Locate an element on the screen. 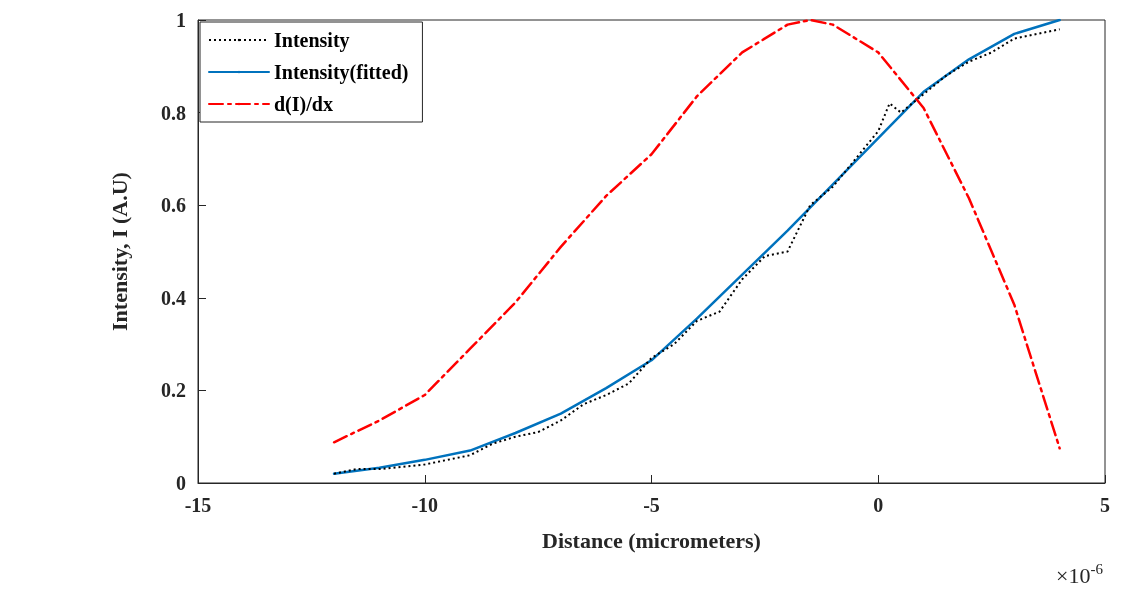 This screenshot has width=1123, height=590. legend-label: Intensity(fitted) is located at coordinates (341, 72).